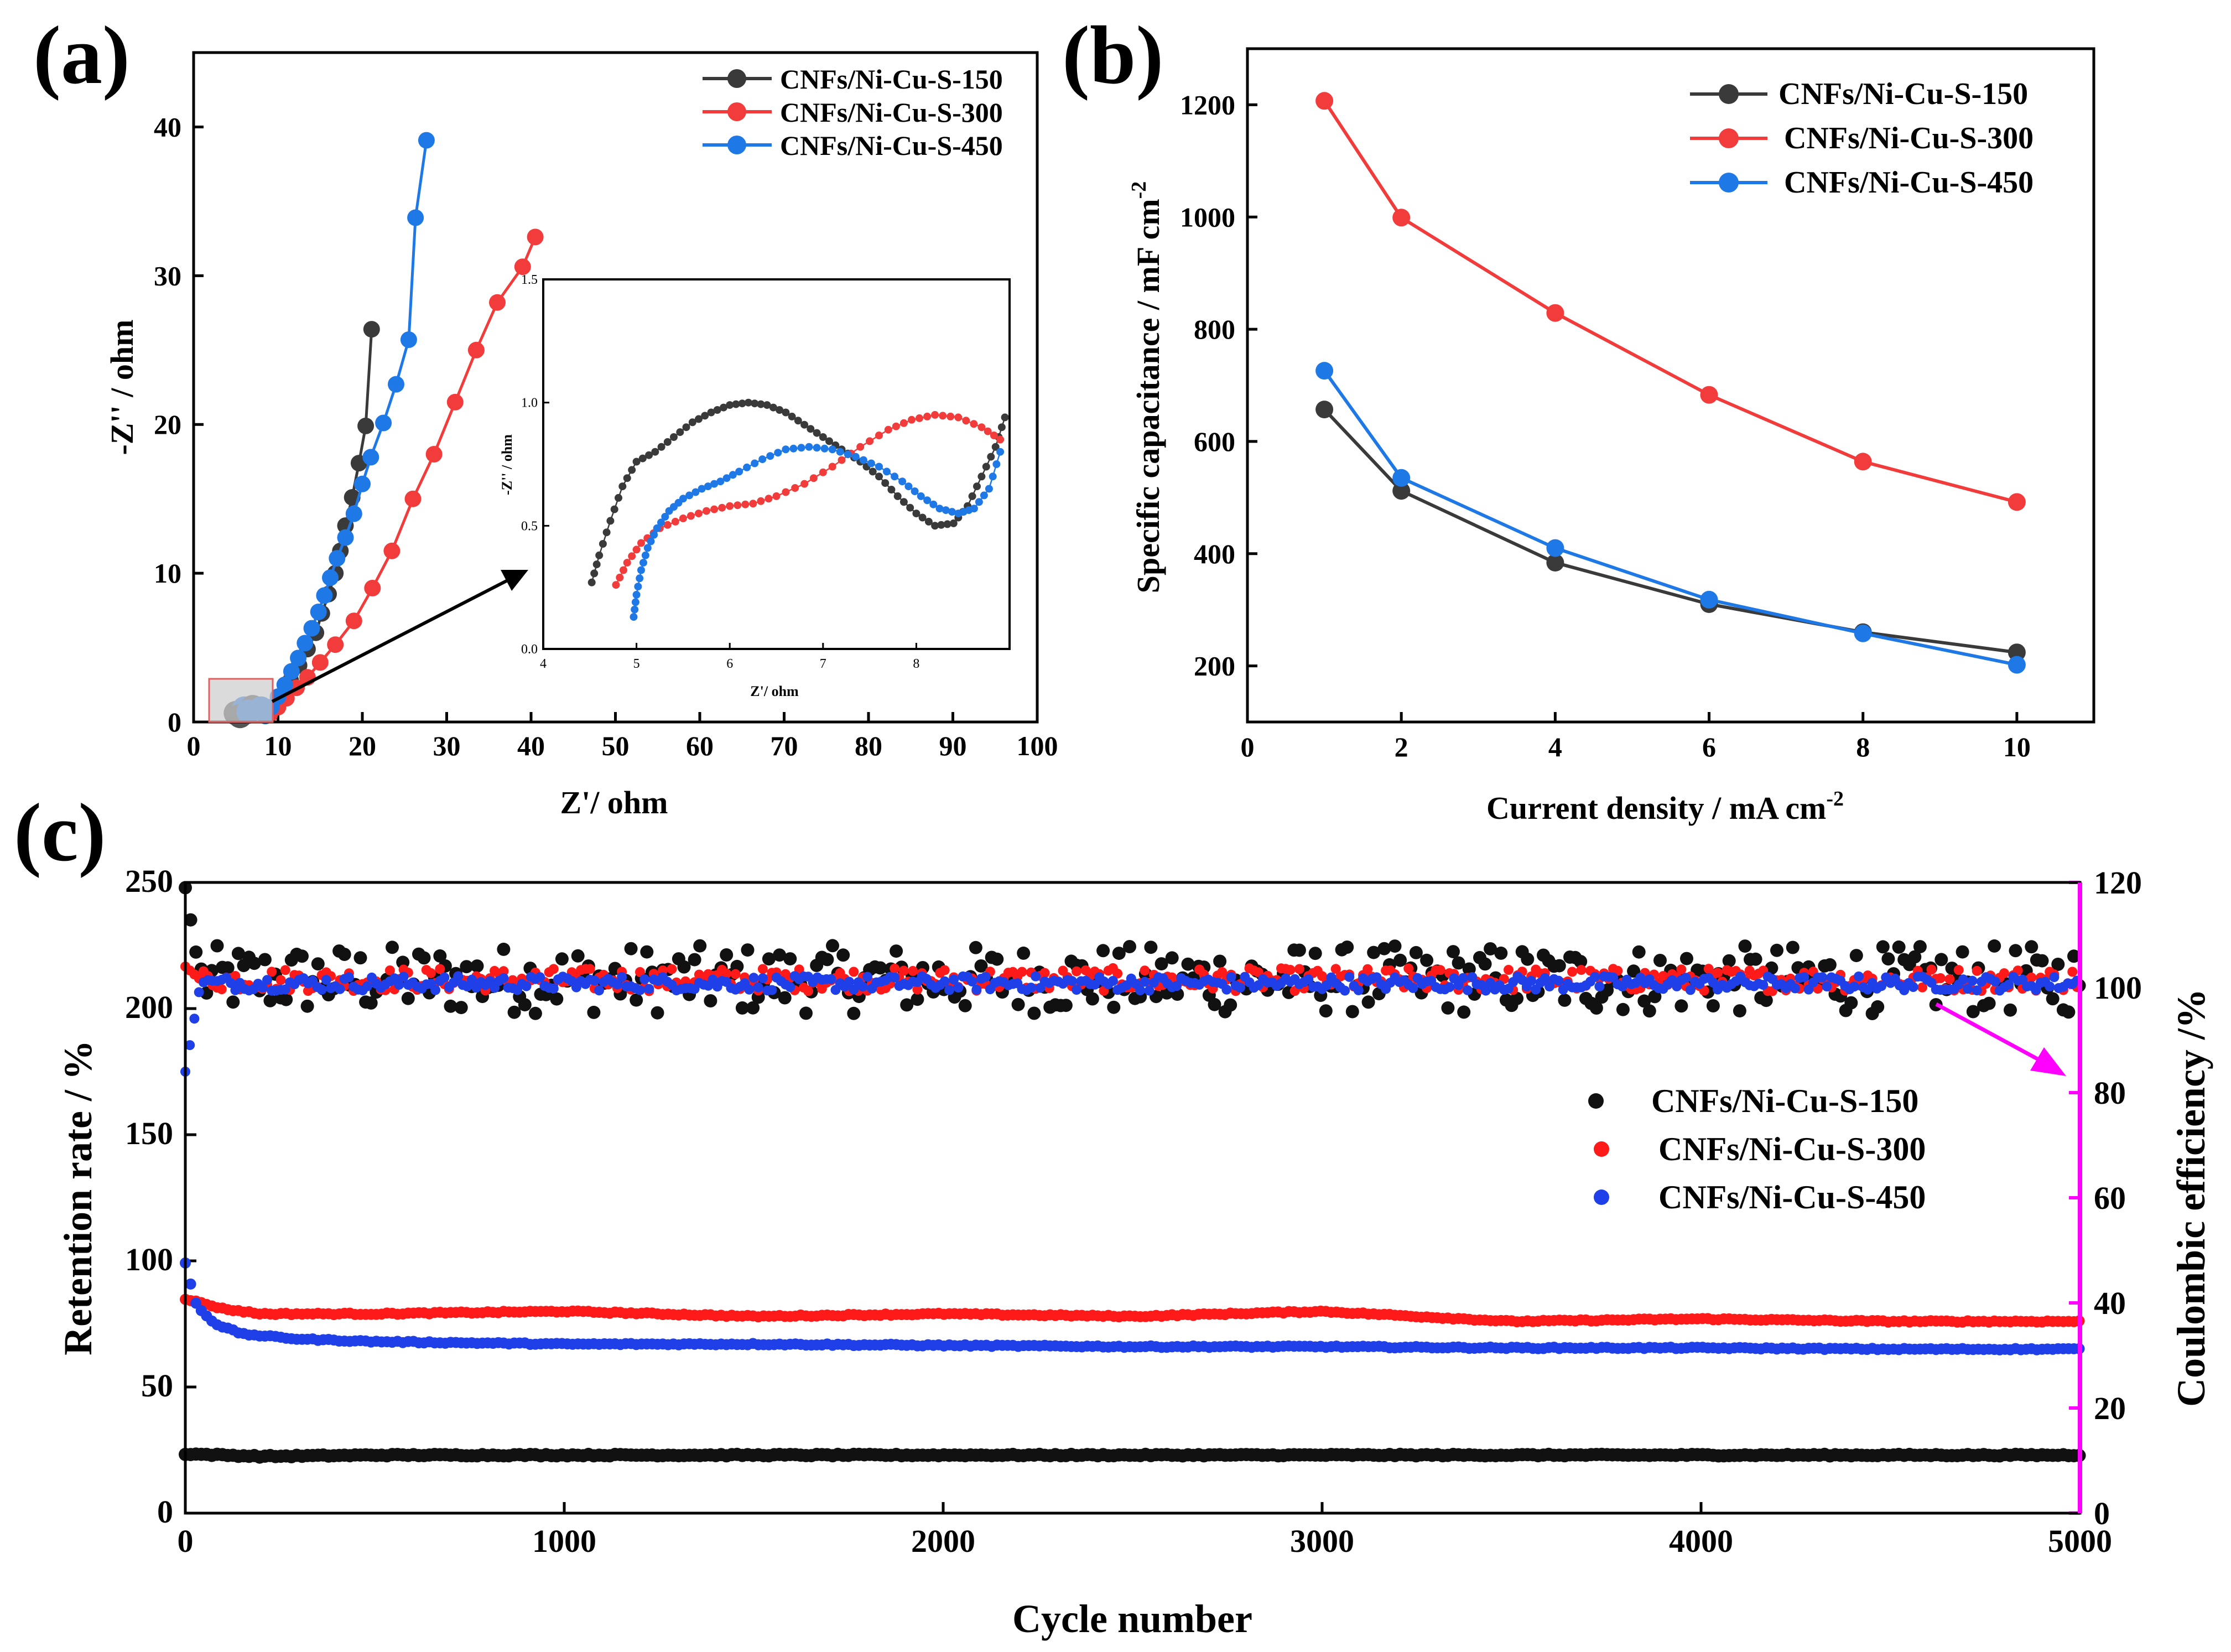 The height and width of the screenshot is (1652, 2231). Describe the element at coordinates (149, 1007) in the screenshot. I see `panel-c-ytick-label-4: 200` at that location.